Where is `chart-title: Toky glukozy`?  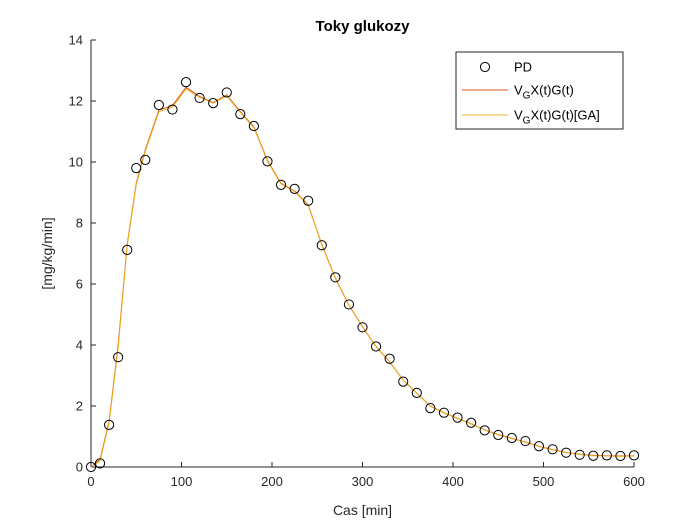 chart-title: Toky glukozy is located at coordinates (363, 26).